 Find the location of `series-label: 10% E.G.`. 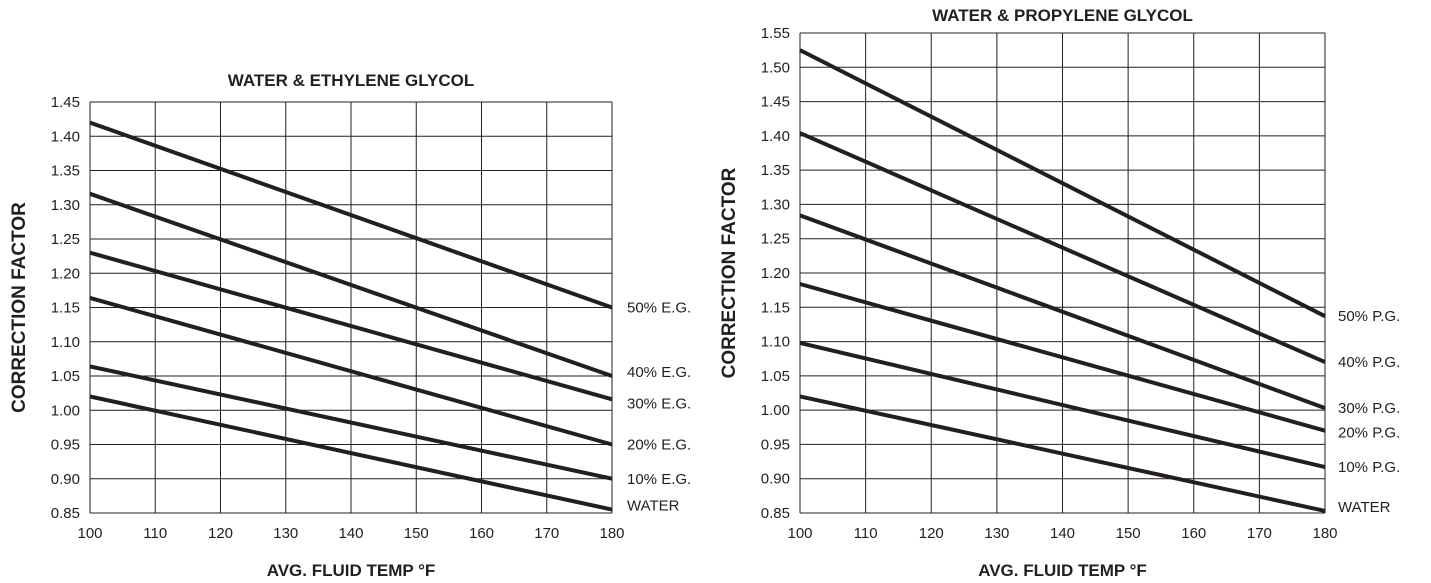

series-label: 10% E.G. is located at coordinates (659, 479).